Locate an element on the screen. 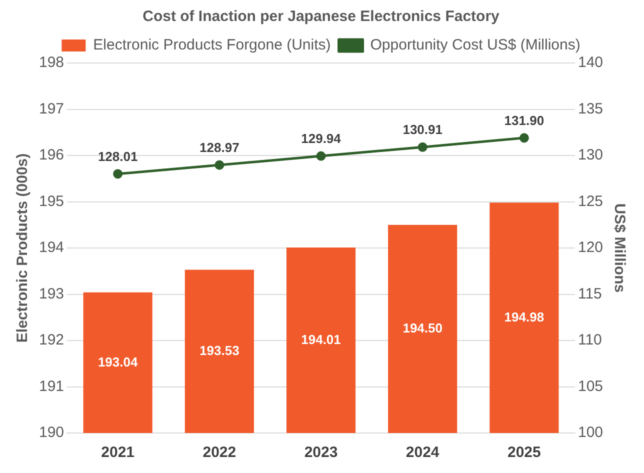  y2-tick-label: 100 is located at coordinates (591, 433).